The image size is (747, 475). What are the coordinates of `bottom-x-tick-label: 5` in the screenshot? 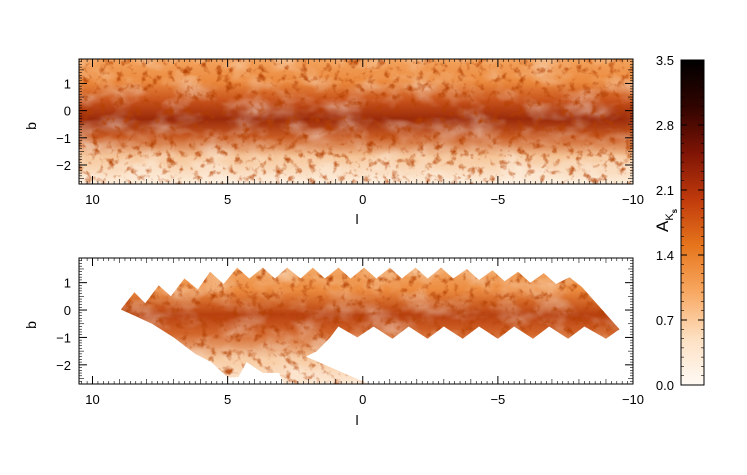 It's located at (227, 399).